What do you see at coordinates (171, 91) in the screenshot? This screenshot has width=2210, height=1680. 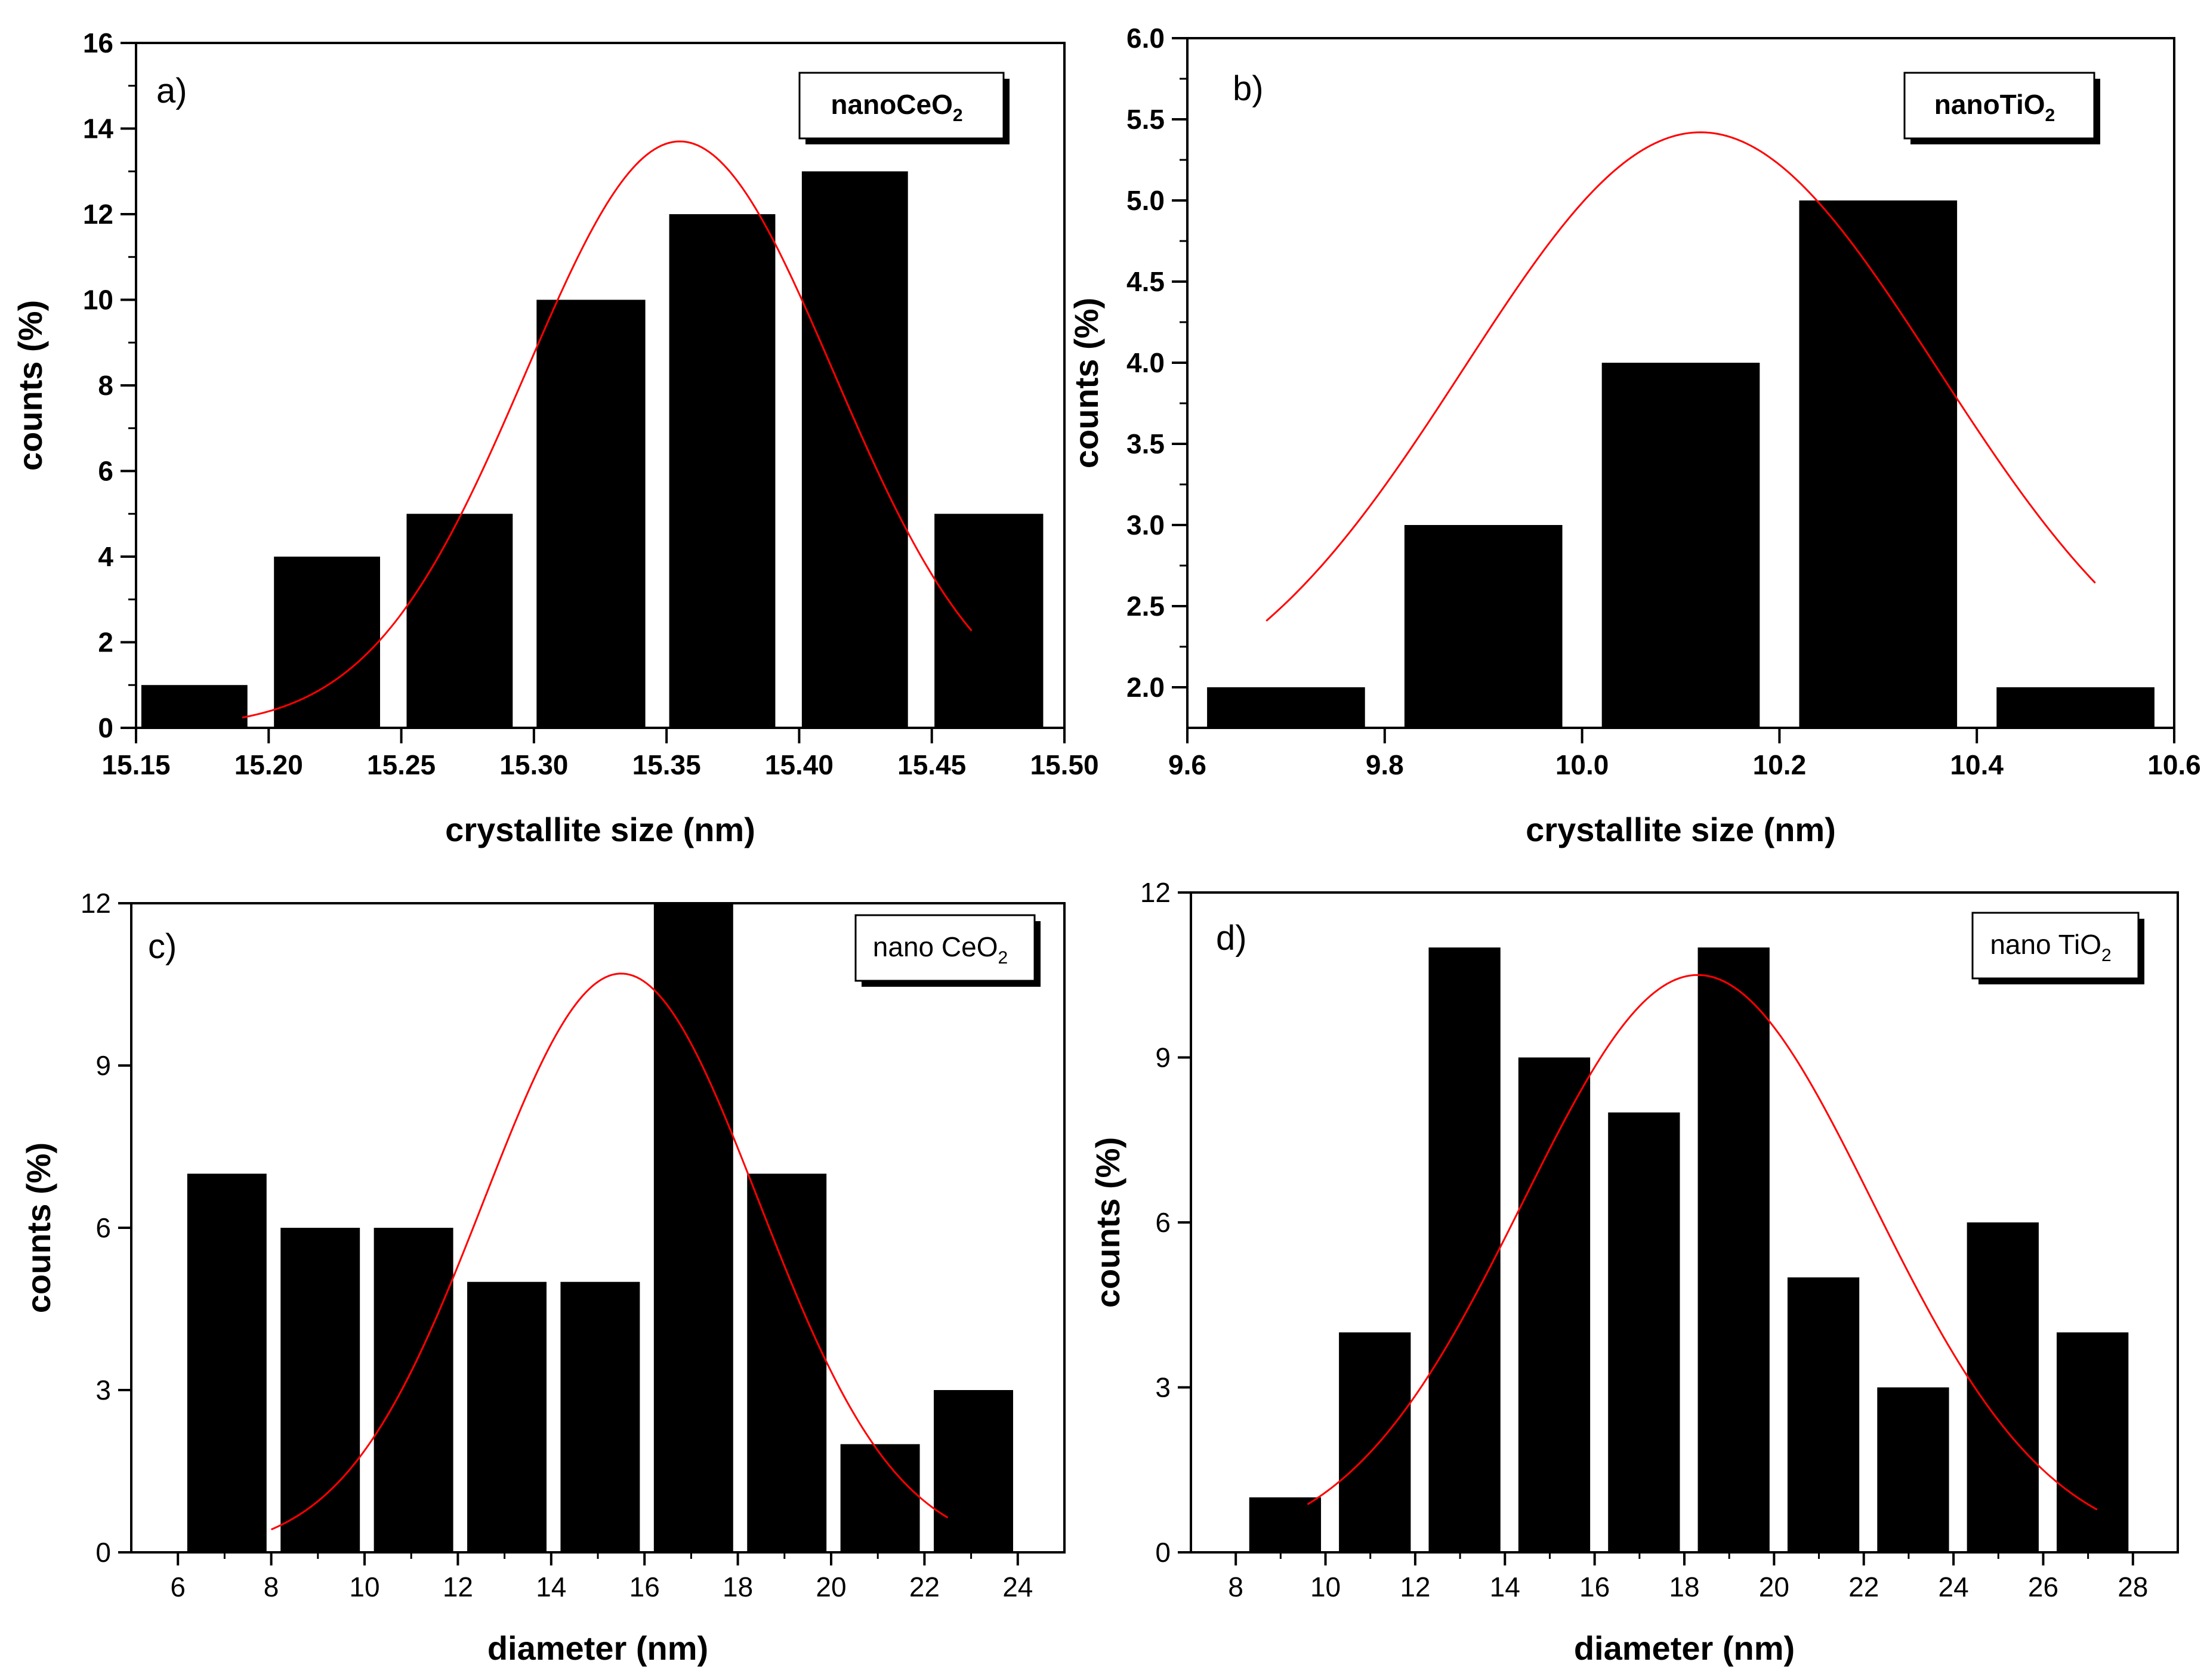 I see `panel-label: a)` at bounding box center [171, 91].